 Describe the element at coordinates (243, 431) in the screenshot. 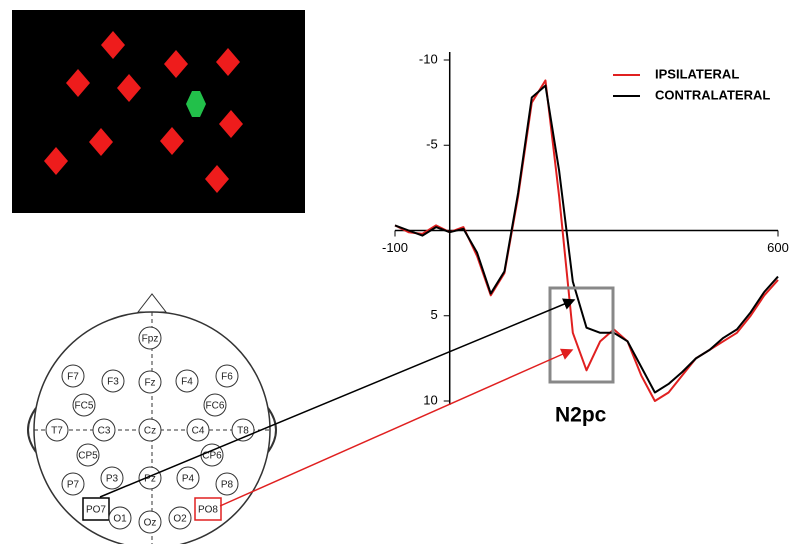

I see `electrode-label: T8` at that location.